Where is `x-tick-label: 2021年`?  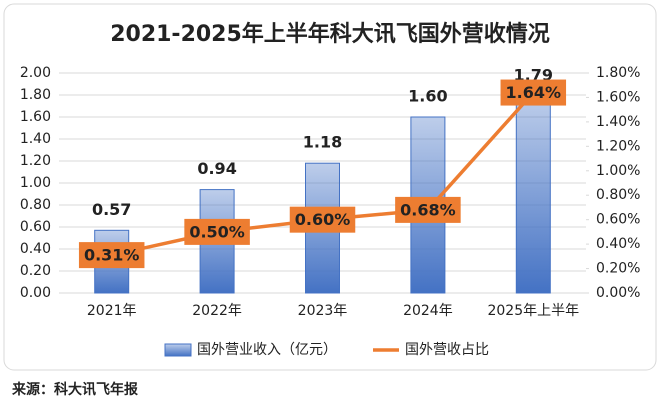
x-tick-label: 2021年 is located at coordinates (112, 311).